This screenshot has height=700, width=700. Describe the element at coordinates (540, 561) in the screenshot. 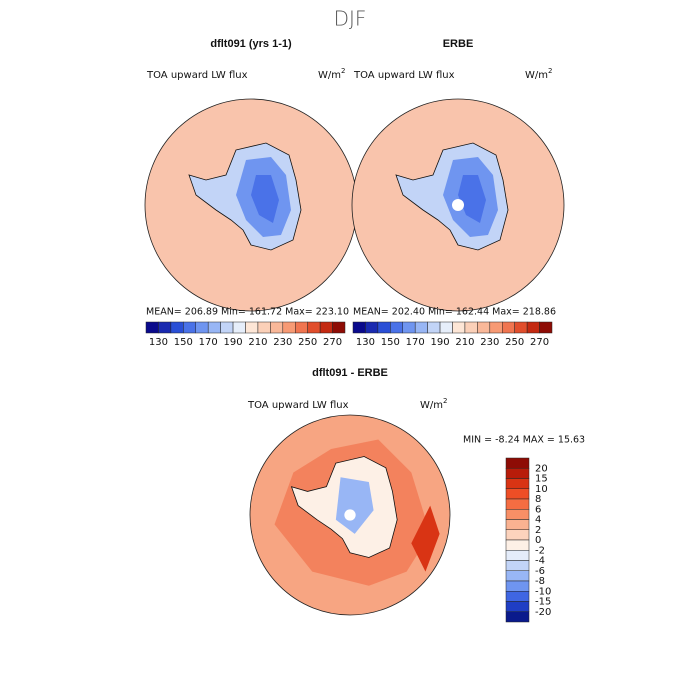

I see `colorbar-label: -4` at that location.